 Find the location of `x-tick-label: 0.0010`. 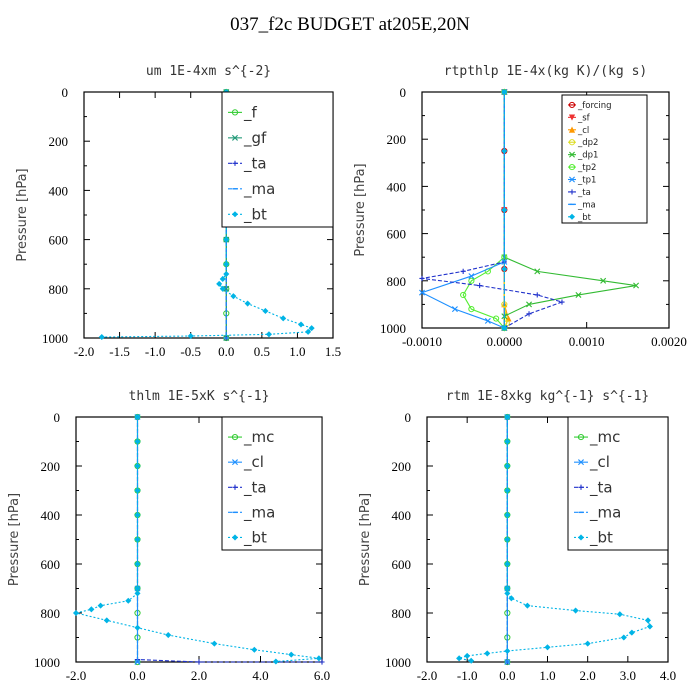

x-tick-label: 0.0010 is located at coordinates (587, 341).